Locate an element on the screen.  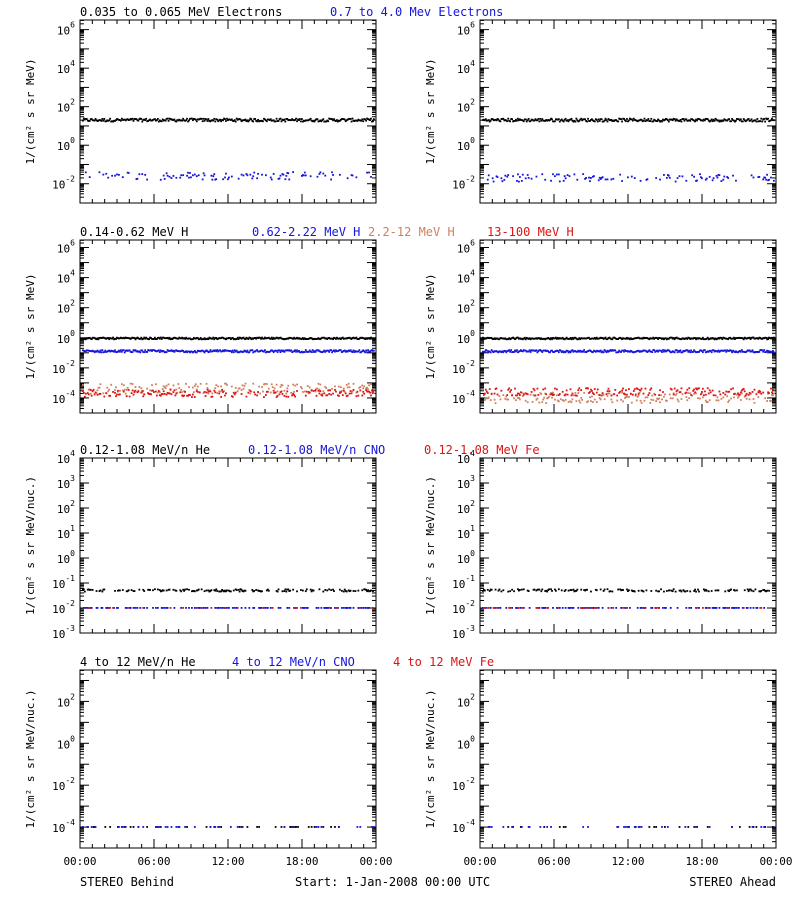
y-axis-label: 1/(cm² s sr MeV/nuc.) is located at coordinates (30, 758).